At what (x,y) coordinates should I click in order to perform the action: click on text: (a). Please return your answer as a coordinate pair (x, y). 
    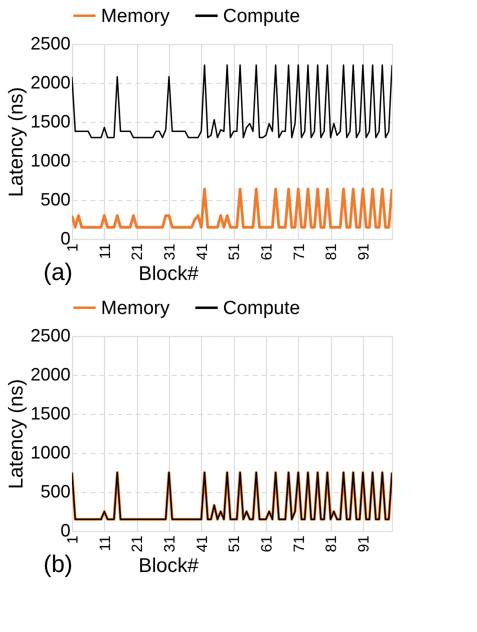
    Looking at the image, I should click on (58, 272).